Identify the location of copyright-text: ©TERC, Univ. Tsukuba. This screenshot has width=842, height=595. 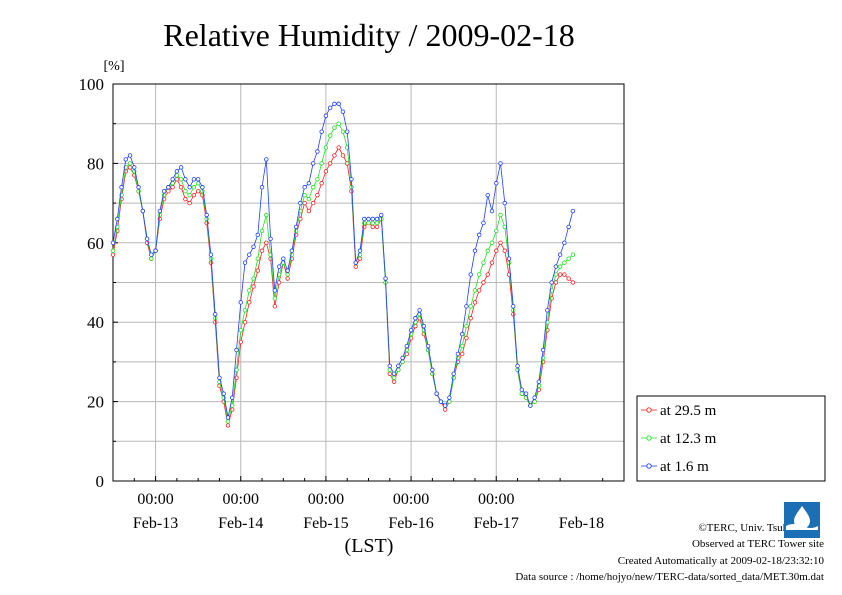
(751, 528).